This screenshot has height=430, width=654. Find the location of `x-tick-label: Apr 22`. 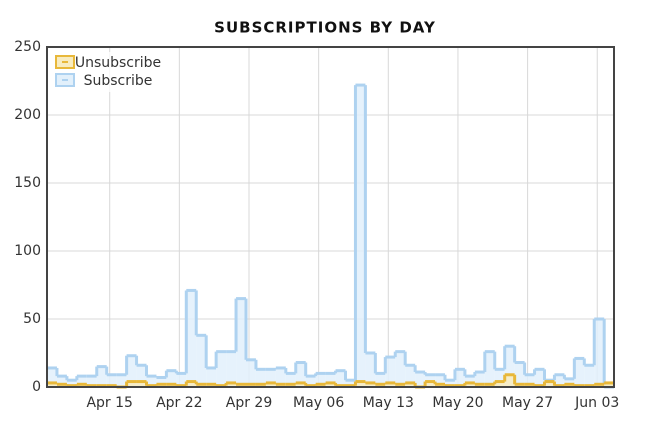

x-tick-label: Apr 22 is located at coordinates (179, 403).